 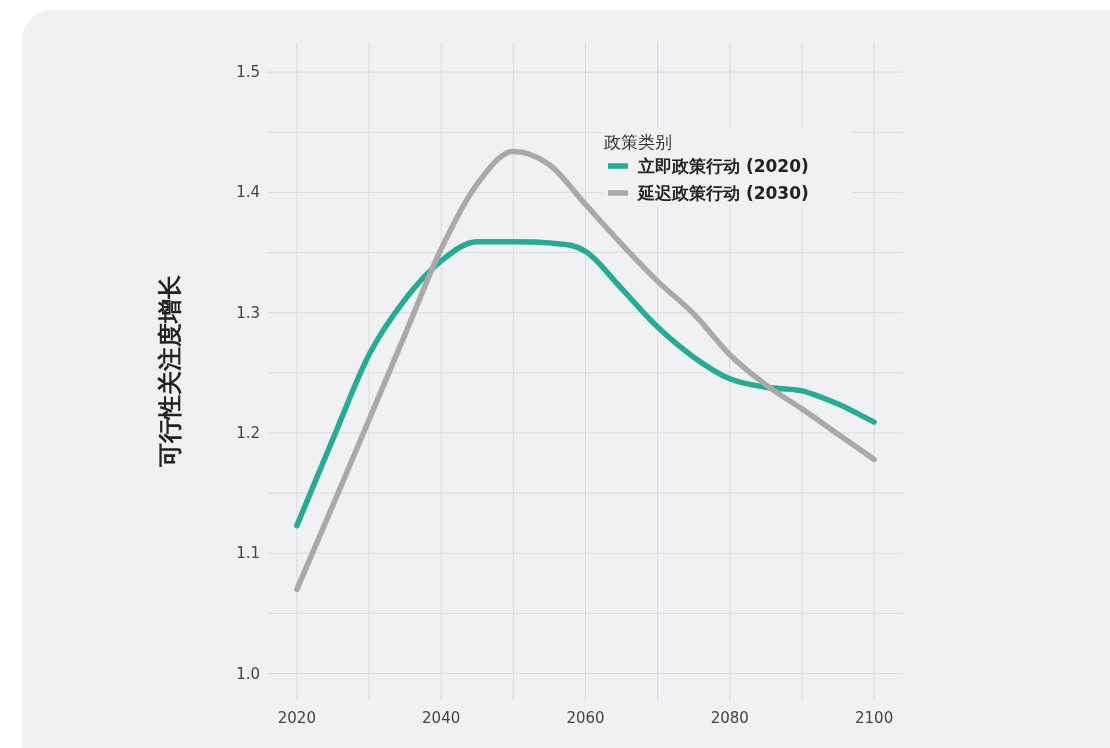 What do you see at coordinates (638, 142) in the screenshot?
I see `legend-title: 政策类别` at bounding box center [638, 142].